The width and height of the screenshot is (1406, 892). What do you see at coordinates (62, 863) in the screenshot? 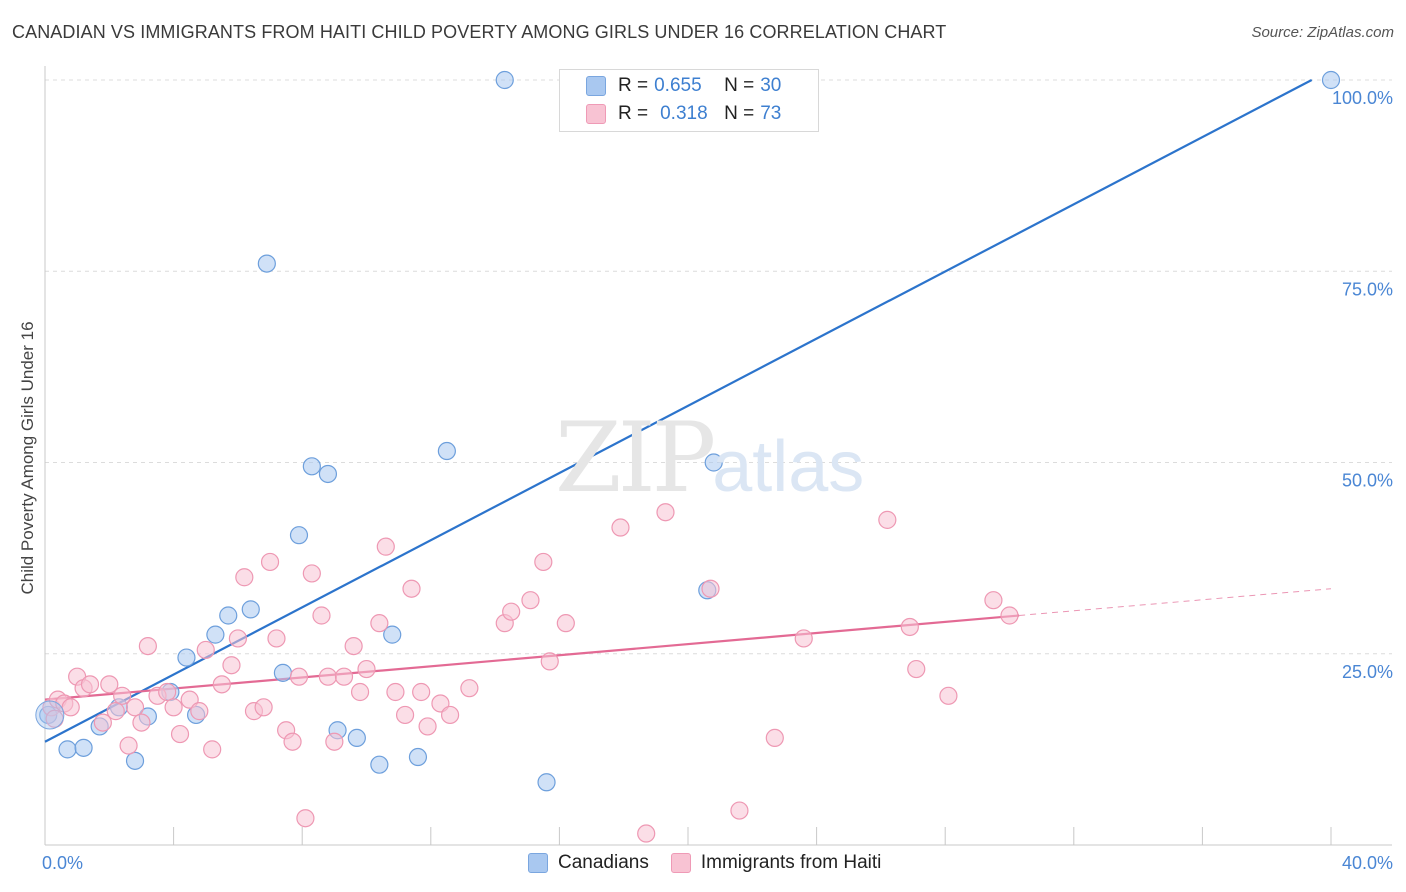
I see `x-tick-label: 0.0%` at bounding box center [62, 863].